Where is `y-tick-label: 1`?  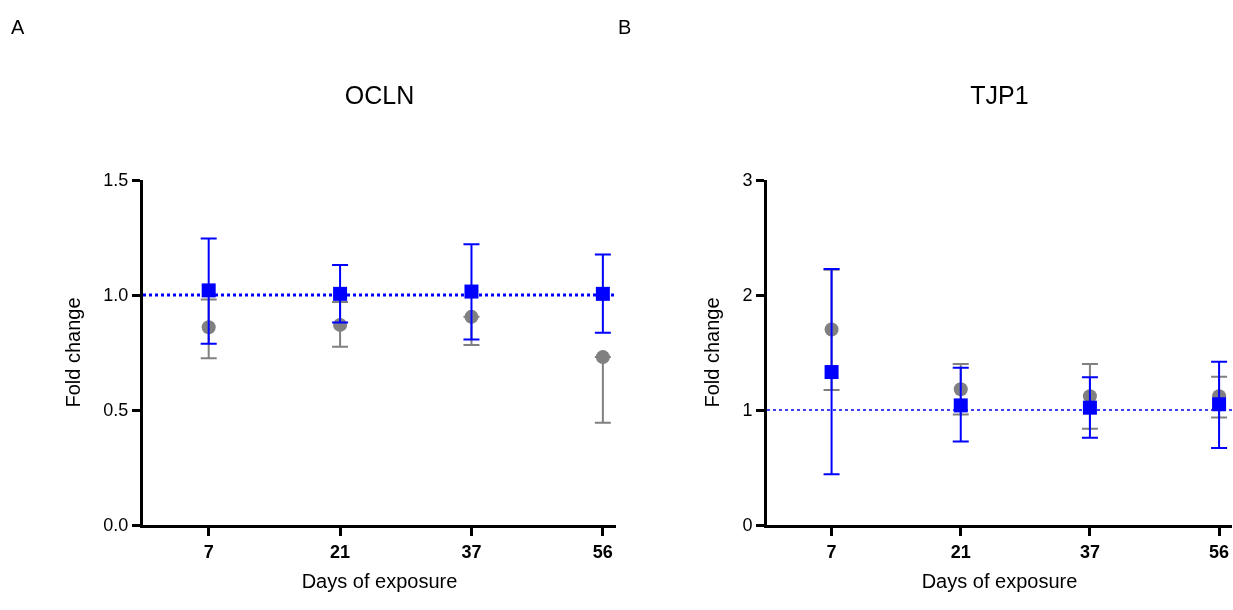
y-tick-label: 1 is located at coordinates (747, 410).